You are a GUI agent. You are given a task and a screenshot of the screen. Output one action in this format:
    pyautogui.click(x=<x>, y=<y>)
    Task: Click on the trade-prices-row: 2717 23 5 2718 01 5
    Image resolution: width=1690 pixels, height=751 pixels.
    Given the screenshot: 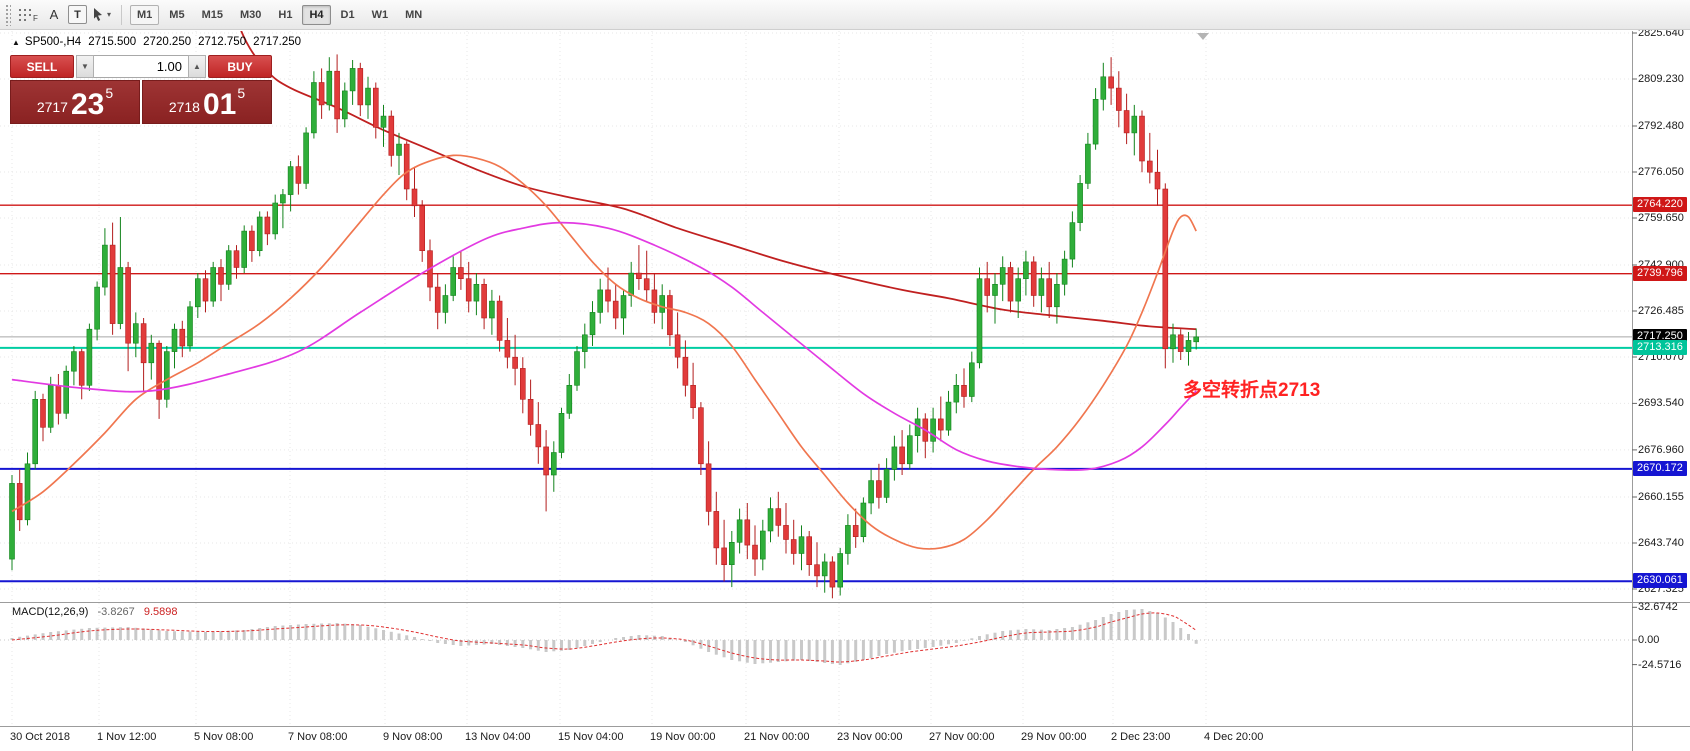 What is the action you would take?
    pyautogui.click(x=141, y=102)
    